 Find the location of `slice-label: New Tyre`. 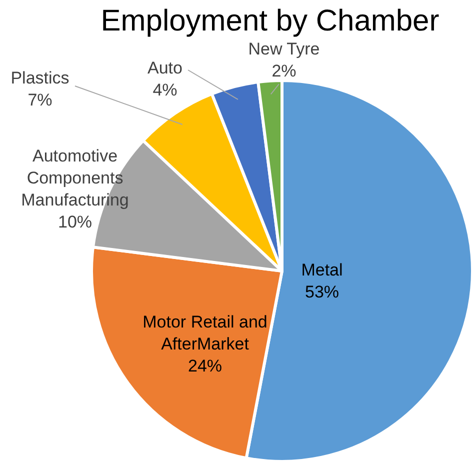

slice-label: New Tyre is located at coordinates (284, 49).